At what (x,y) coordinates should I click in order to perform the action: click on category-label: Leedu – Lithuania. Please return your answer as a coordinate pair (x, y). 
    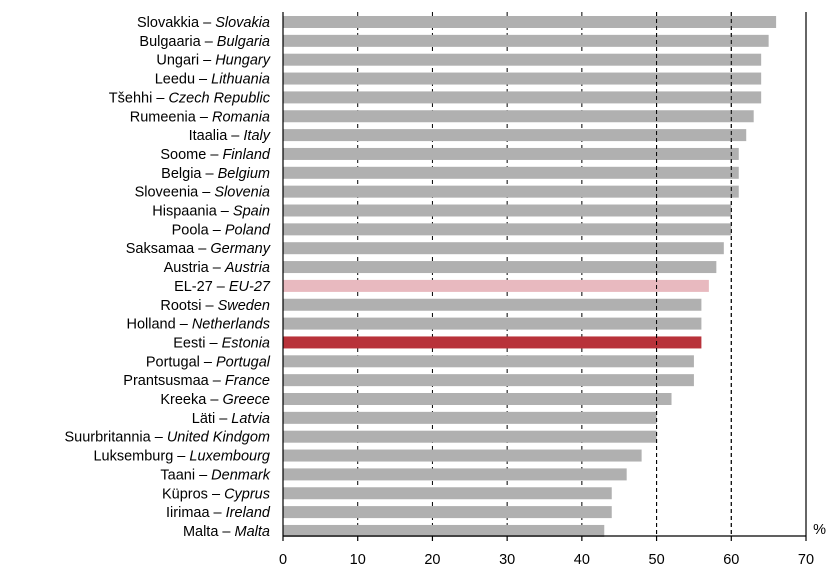
    Looking at the image, I should click on (212, 80).